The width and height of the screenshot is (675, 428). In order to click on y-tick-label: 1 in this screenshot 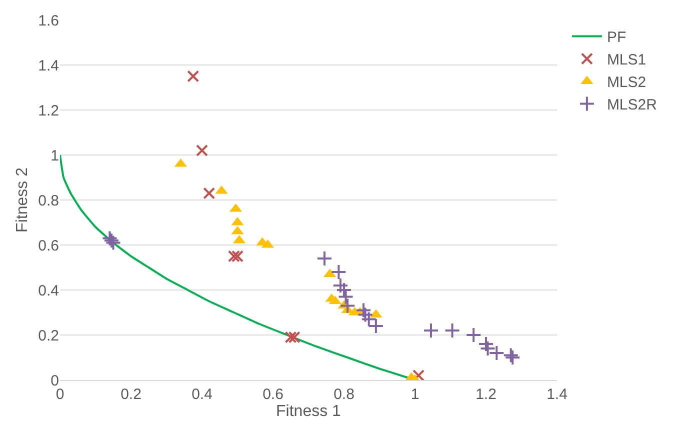, I will do `click(54, 155)`.